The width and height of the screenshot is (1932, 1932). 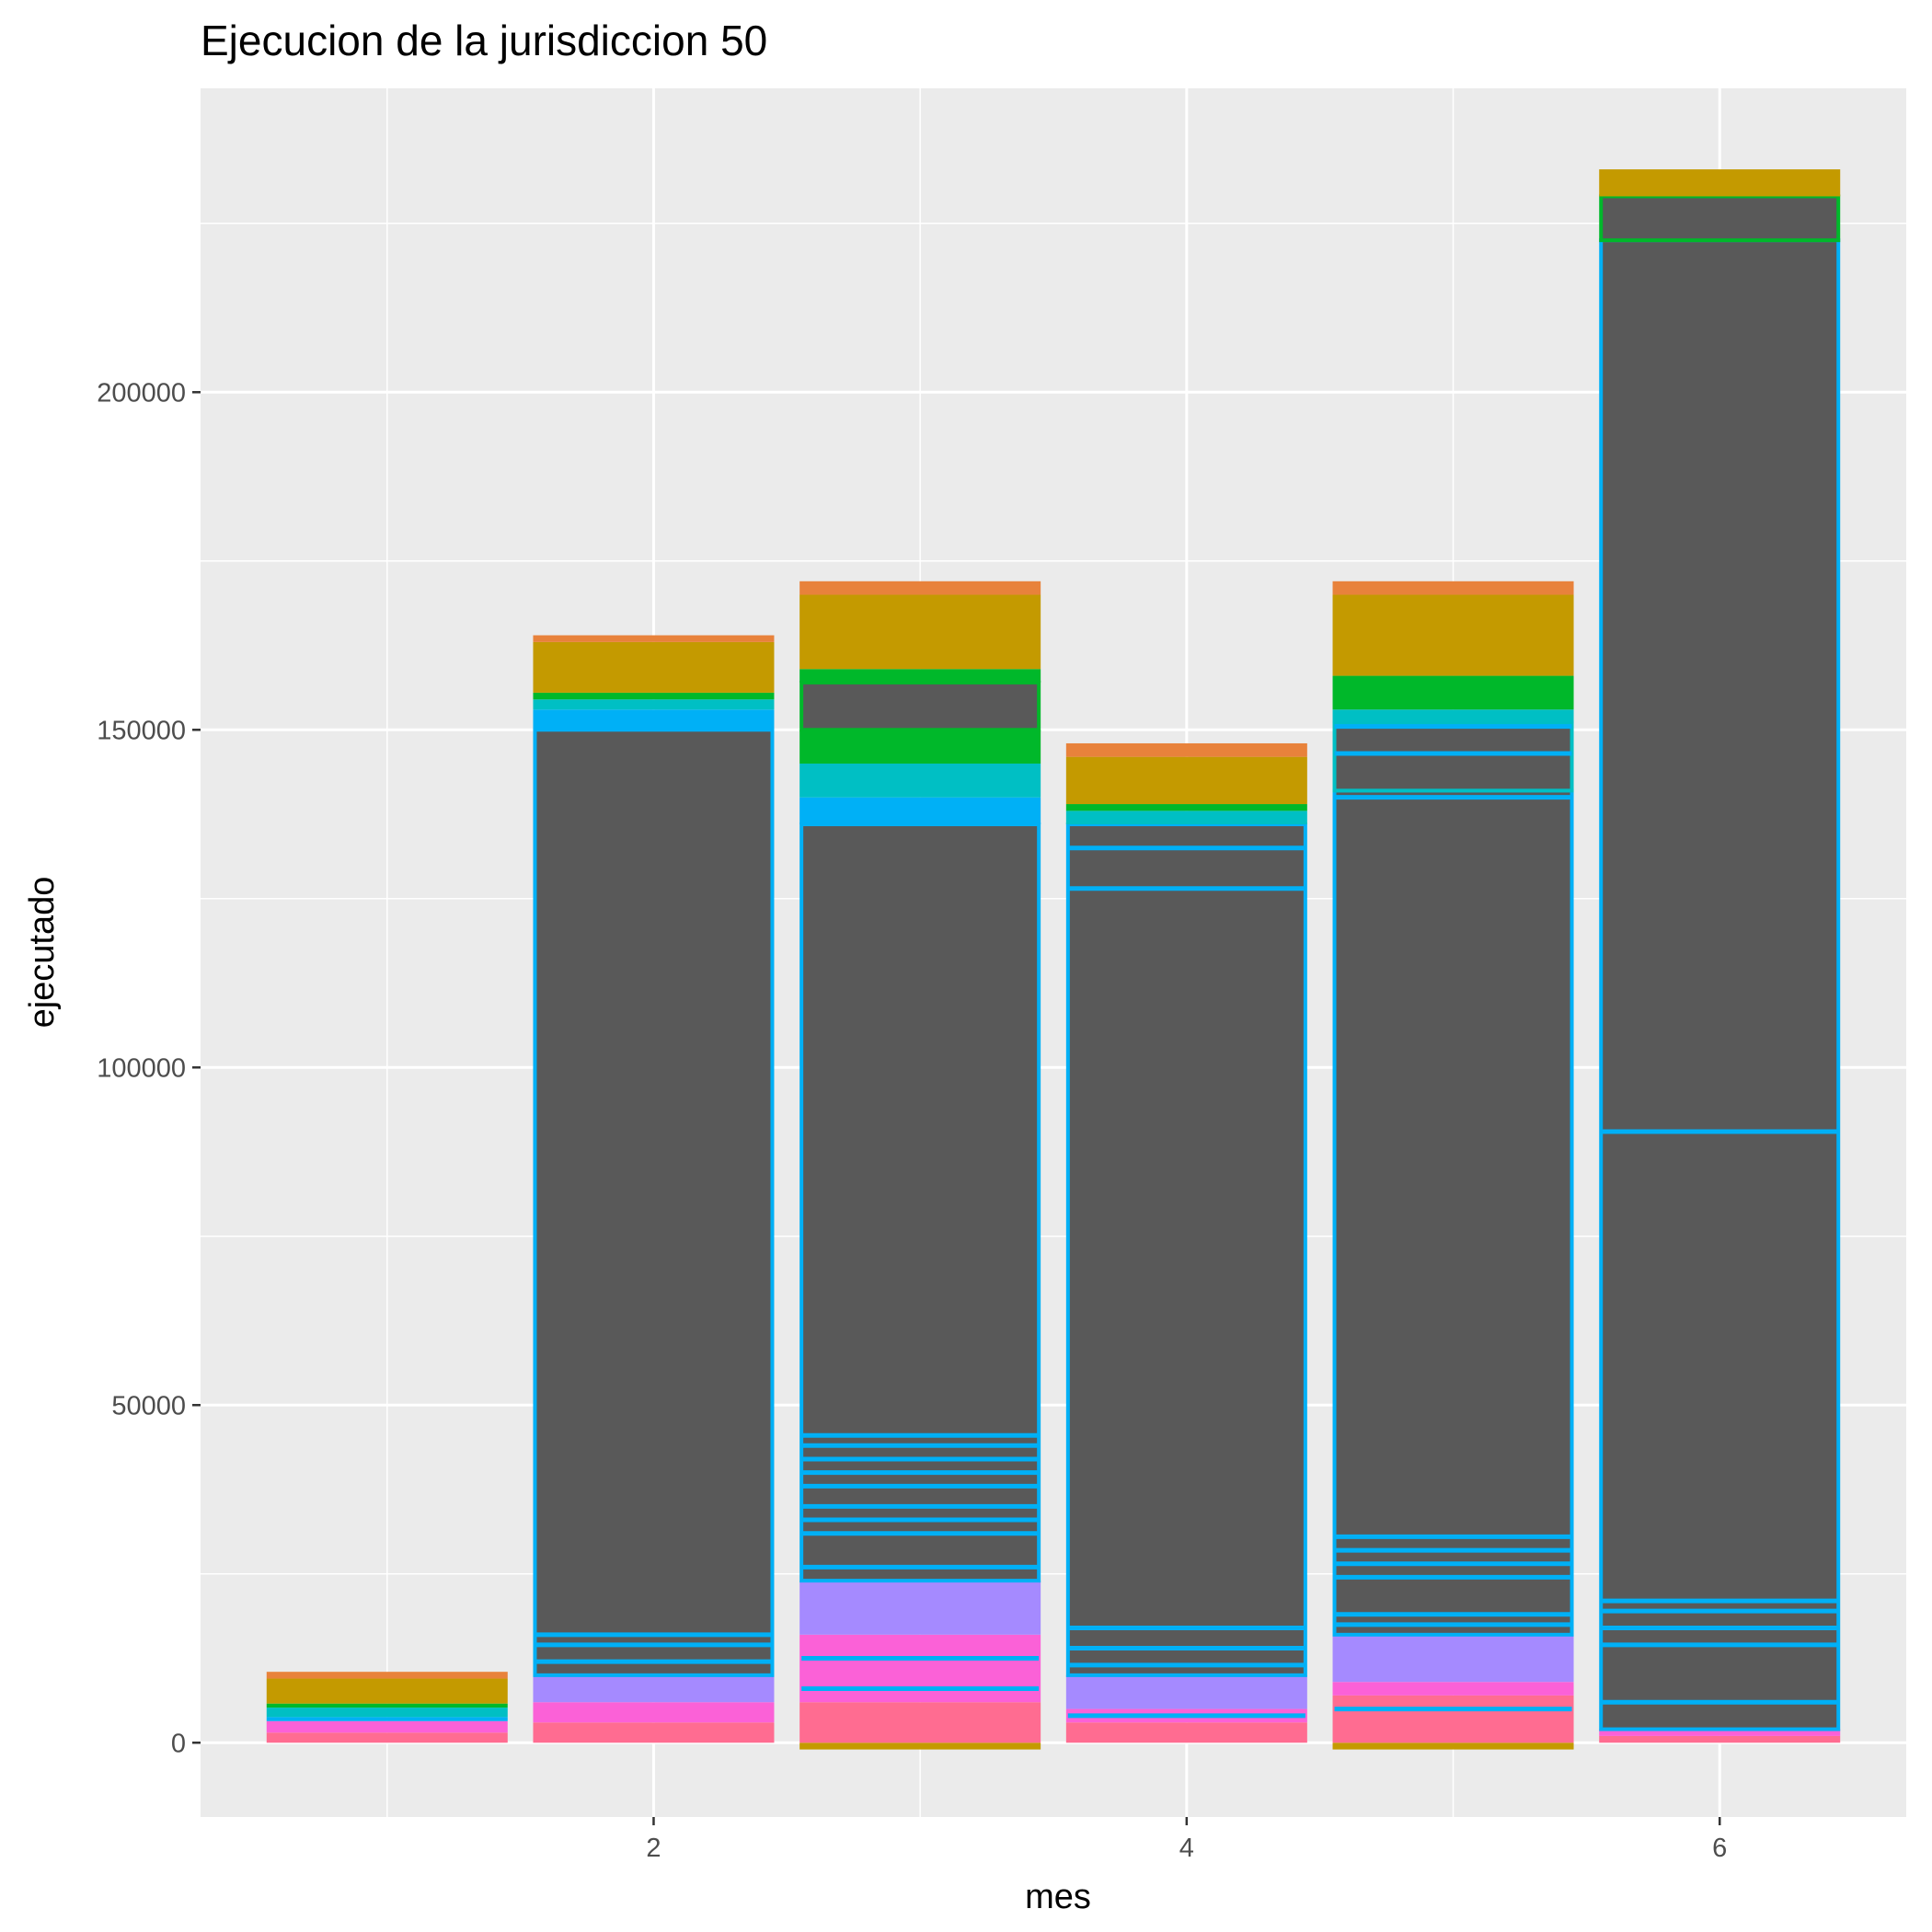 What do you see at coordinates (141, 730) in the screenshot?
I see `y-tick-label: 150000` at bounding box center [141, 730].